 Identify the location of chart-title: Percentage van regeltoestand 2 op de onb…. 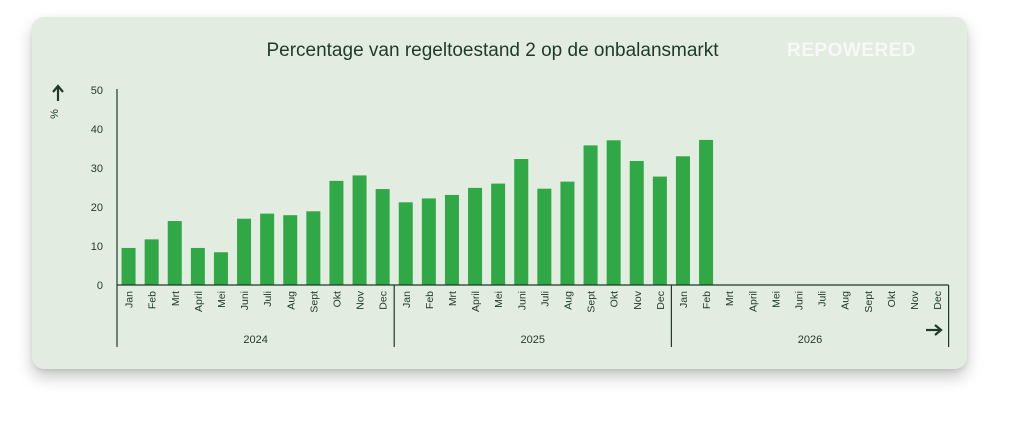
(492, 50).